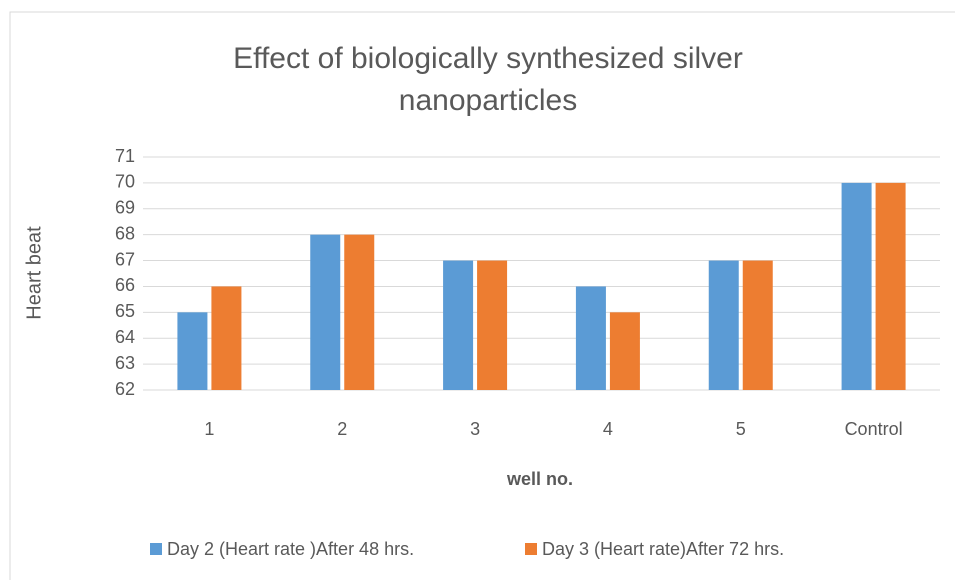 This screenshot has width=955, height=580. What do you see at coordinates (125, 233) in the screenshot?
I see `y-tick-label: 68` at bounding box center [125, 233].